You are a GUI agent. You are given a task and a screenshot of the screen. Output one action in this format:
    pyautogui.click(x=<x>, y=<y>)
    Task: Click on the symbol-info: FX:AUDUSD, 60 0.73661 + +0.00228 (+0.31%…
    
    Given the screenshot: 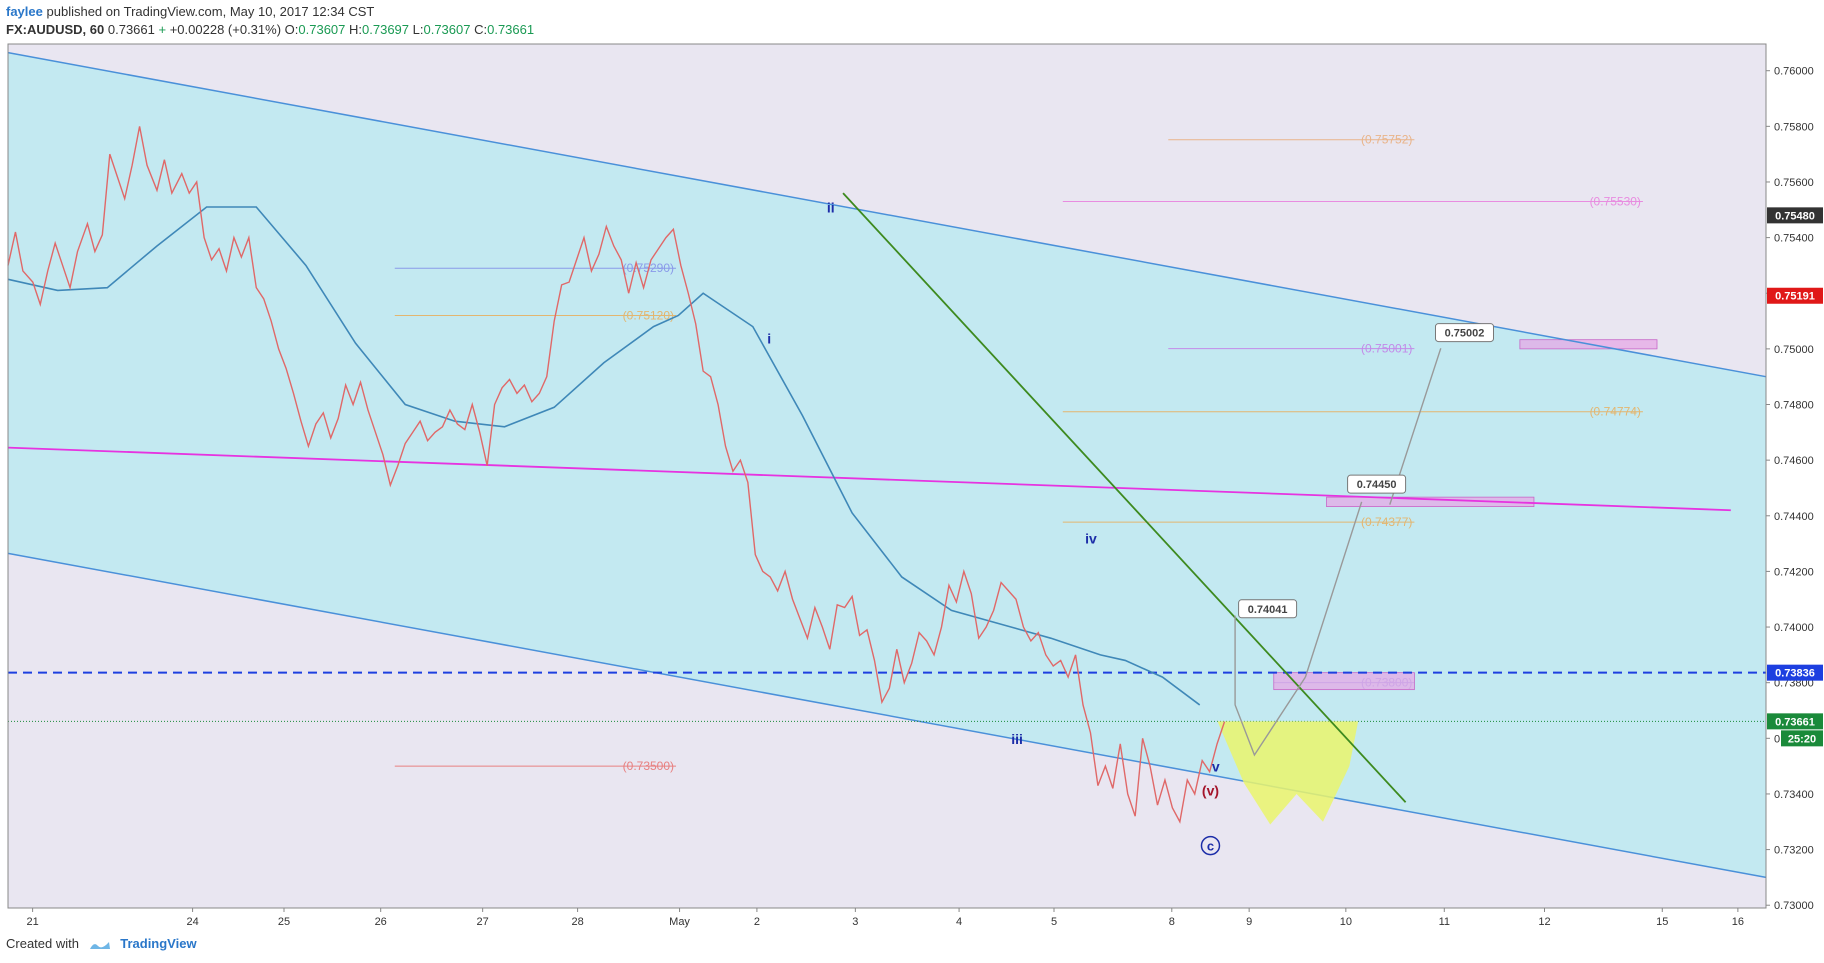 What is the action you would take?
    pyautogui.click(x=270, y=29)
    